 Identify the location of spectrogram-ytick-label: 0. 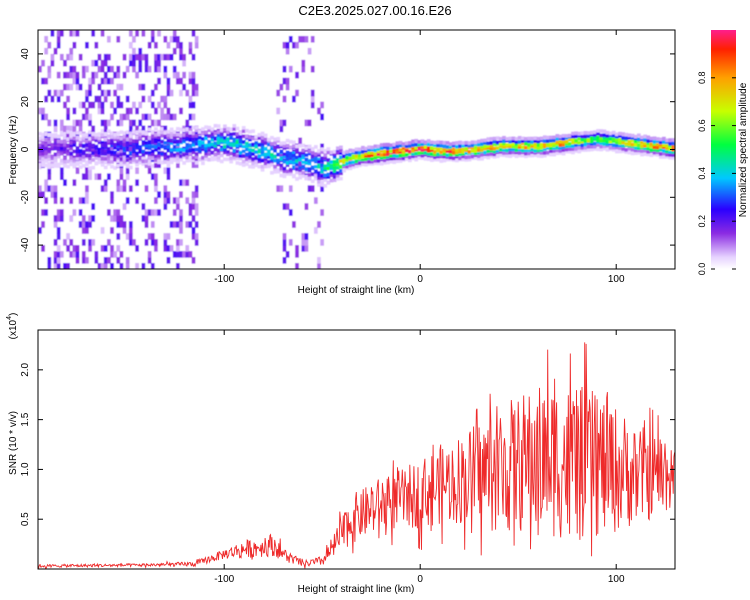
(25, 149).